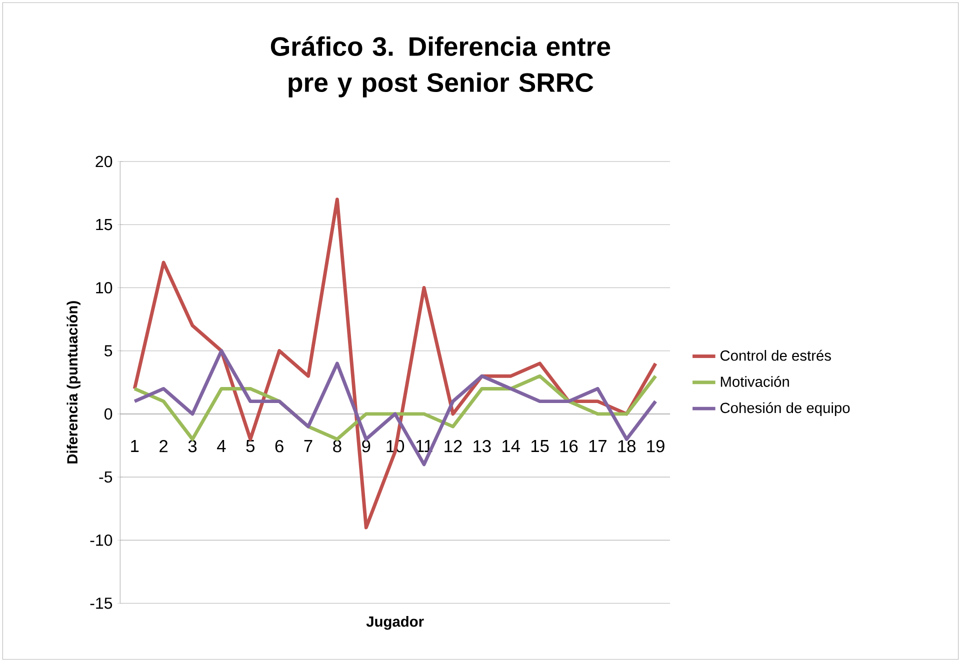 The image size is (961, 662). What do you see at coordinates (73, 382) in the screenshot?
I see `y-axis-title: Diferencia (puntuación)` at bounding box center [73, 382].